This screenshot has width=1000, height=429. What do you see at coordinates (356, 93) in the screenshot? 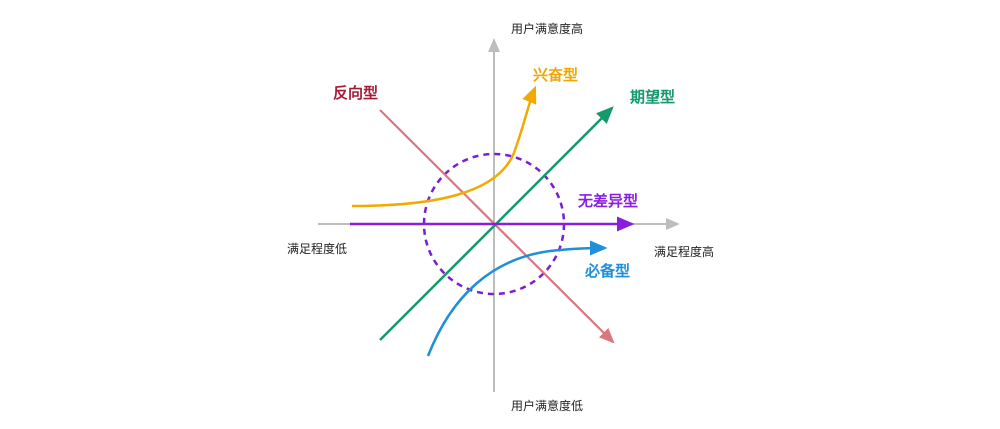
I see `reverse-type-label: 反向型` at bounding box center [356, 93].